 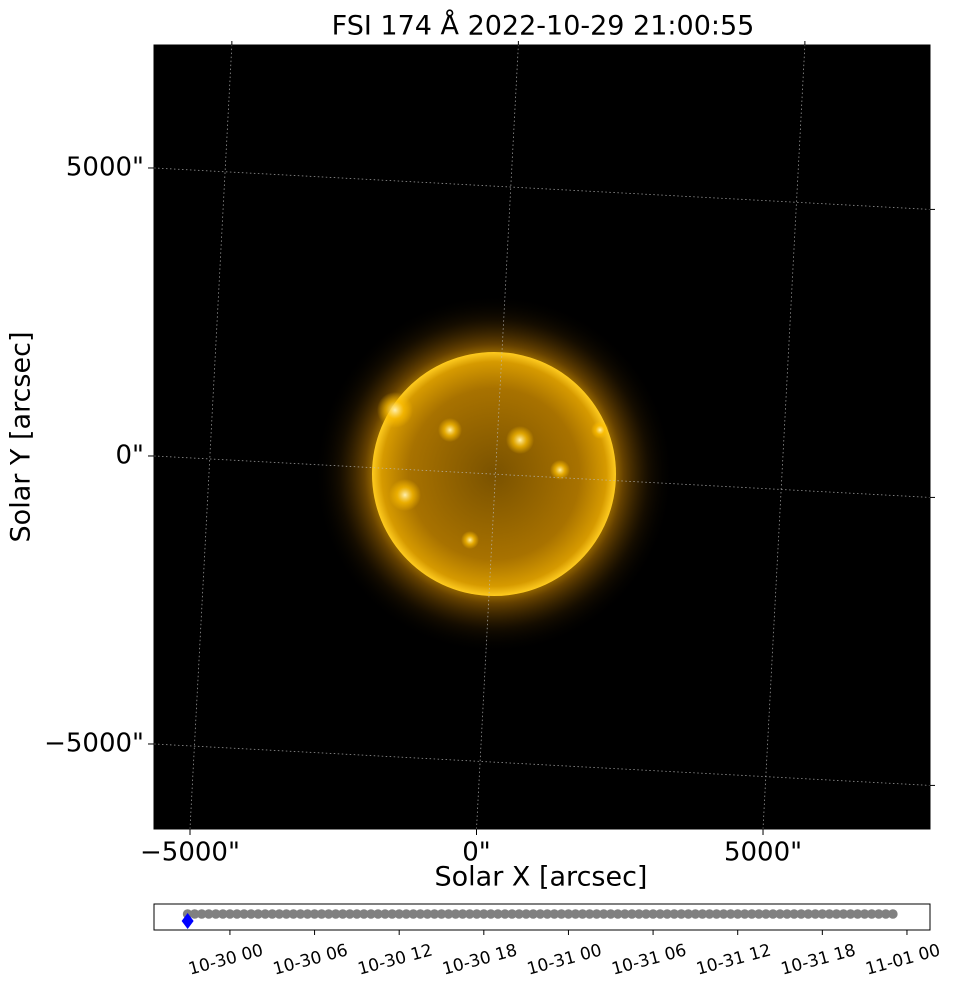 What do you see at coordinates (310, 959) in the screenshot?
I see `x-tick-label: 10-30 06` at bounding box center [310, 959].